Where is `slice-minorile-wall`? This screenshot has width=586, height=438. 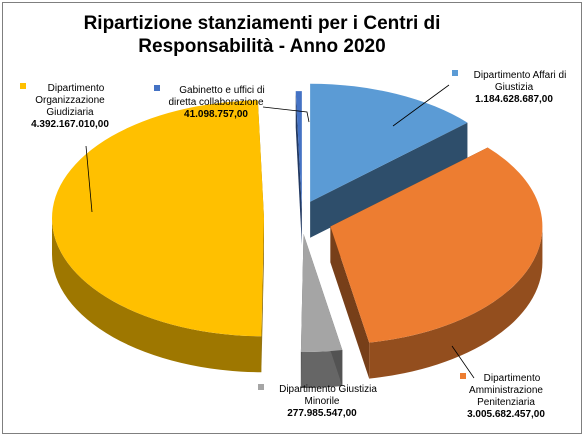
slice-minorile-wall is located at coordinates (321, 368).